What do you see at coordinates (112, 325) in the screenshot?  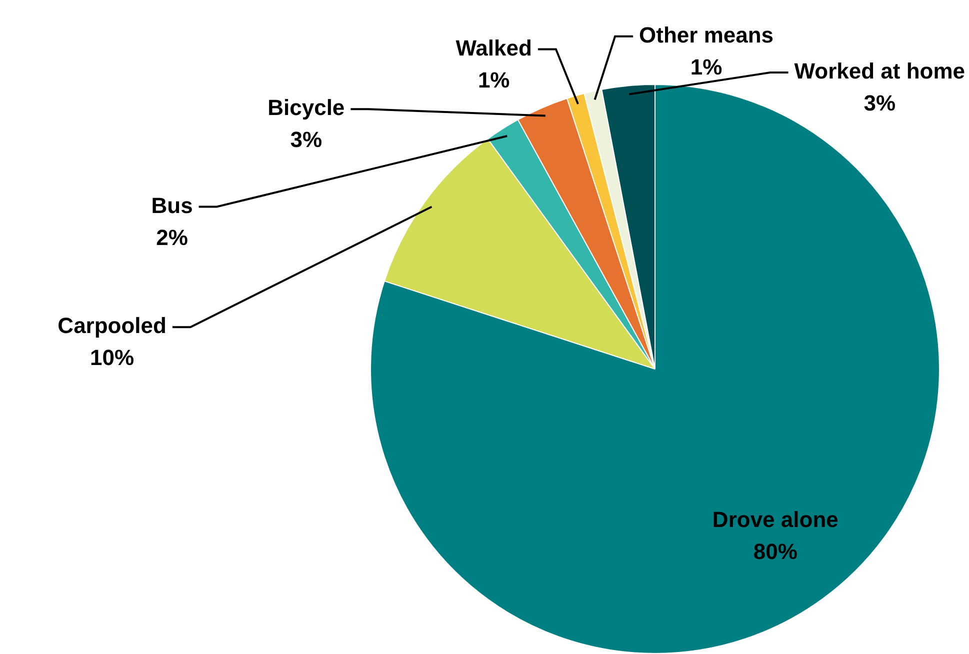 I see `slice-label: Carpooled` at bounding box center [112, 325].